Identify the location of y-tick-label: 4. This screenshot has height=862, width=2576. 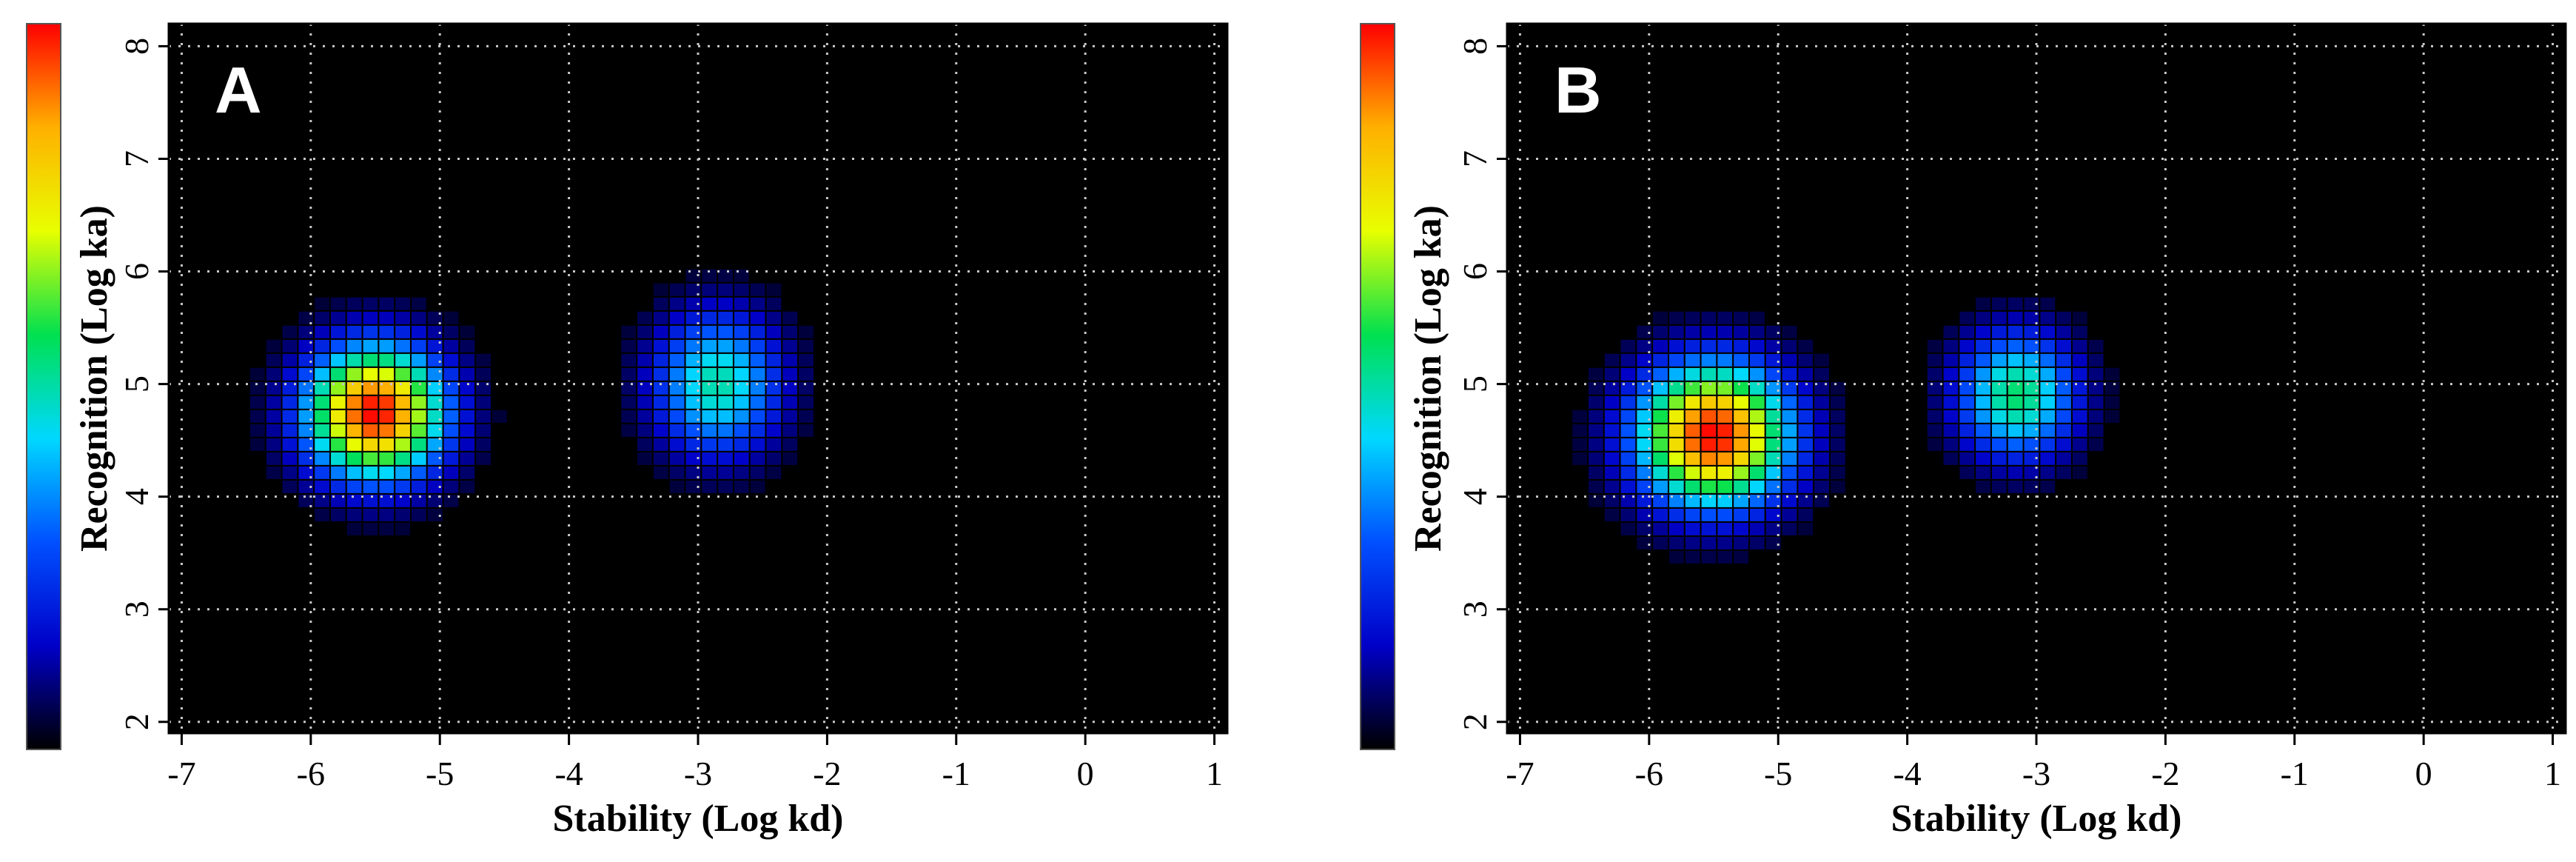
(136, 496).